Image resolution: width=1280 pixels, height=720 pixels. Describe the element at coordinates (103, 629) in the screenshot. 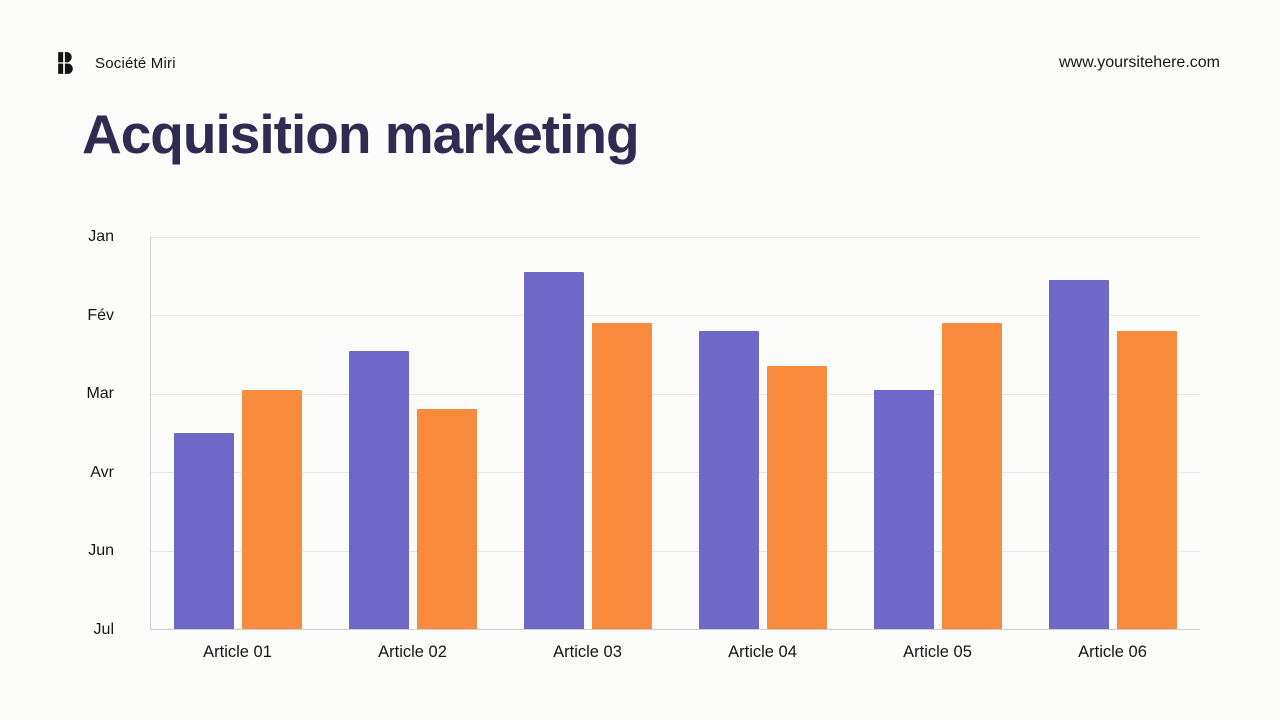

I see `y-tick-label: Jul` at that location.